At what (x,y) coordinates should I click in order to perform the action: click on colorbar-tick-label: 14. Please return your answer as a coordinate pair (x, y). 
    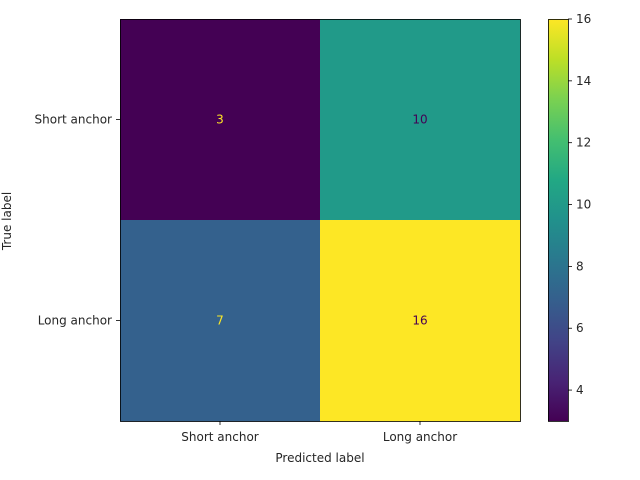
    Looking at the image, I should click on (583, 81).